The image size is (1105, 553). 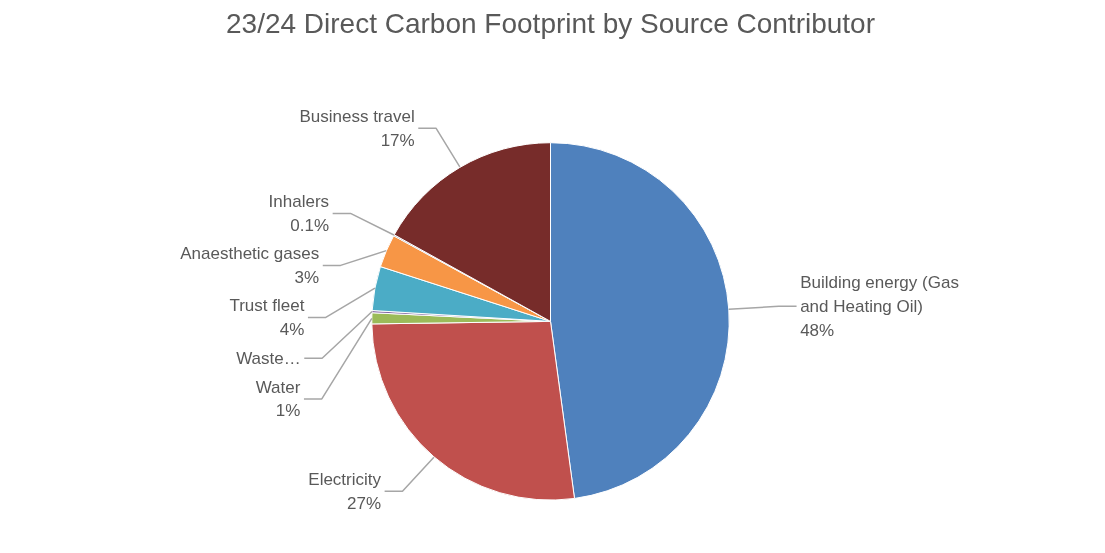 What do you see at coordinates (299, 202) in the screenshot?
I see `slice-label: Inhalers` at bounding box center [299, 202].